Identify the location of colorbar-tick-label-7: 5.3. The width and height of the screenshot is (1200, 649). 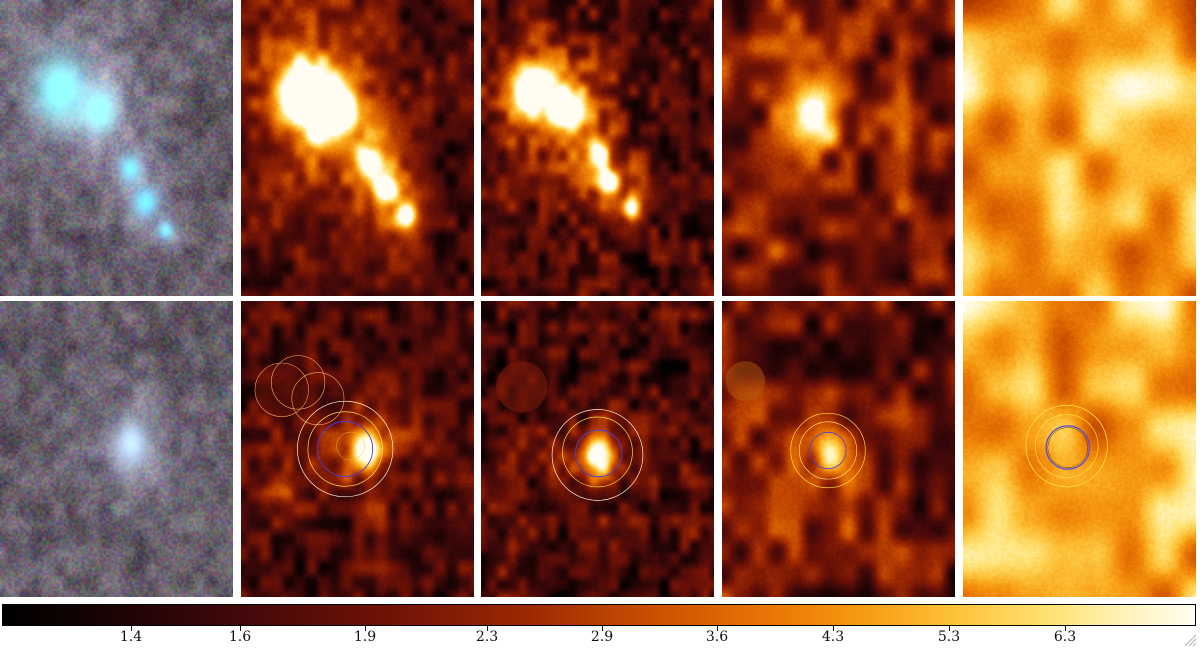
(949, 637).